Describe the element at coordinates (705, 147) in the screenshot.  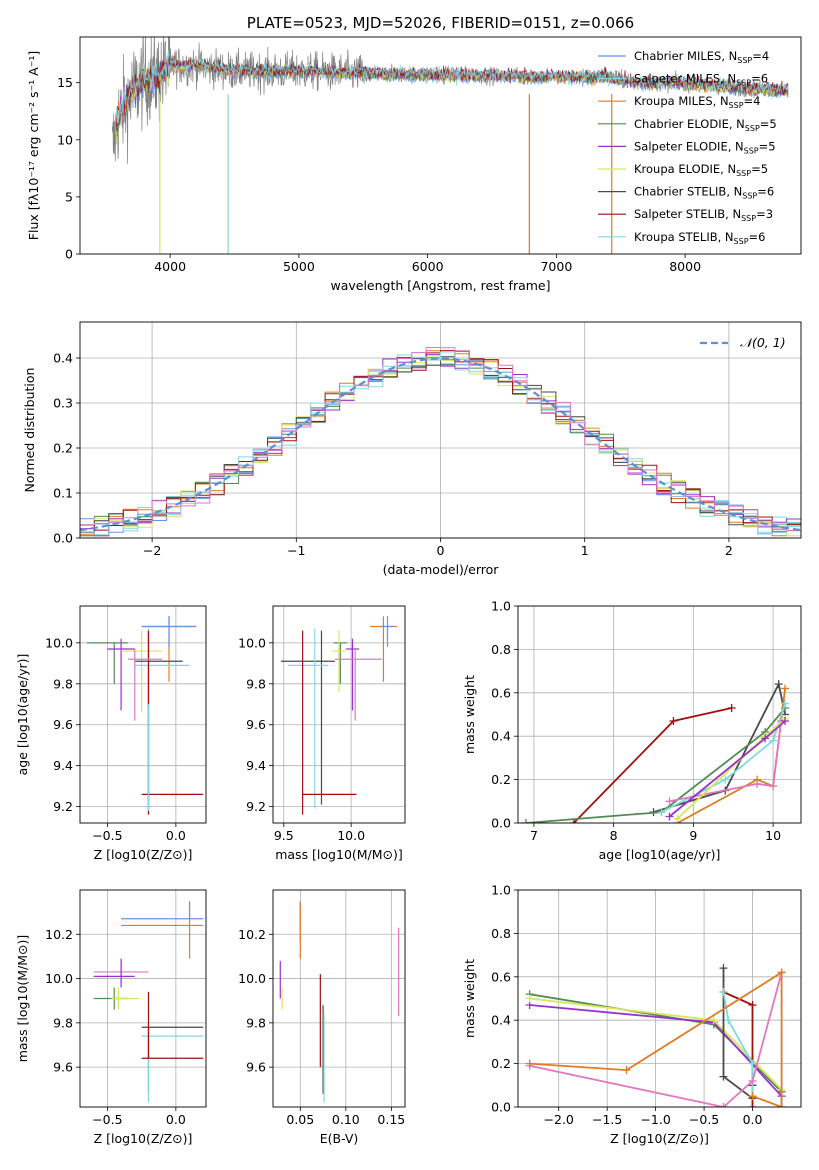
I see `legend-entry: Salpeter ELODIE, NSSP=5` at that location.